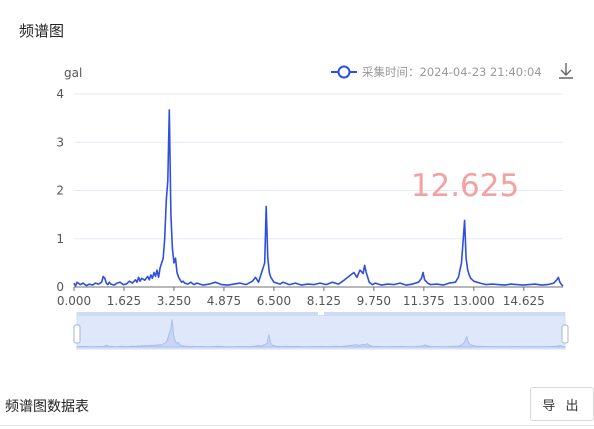  I want to click on page-title: 频谱图, so click(42, 31).